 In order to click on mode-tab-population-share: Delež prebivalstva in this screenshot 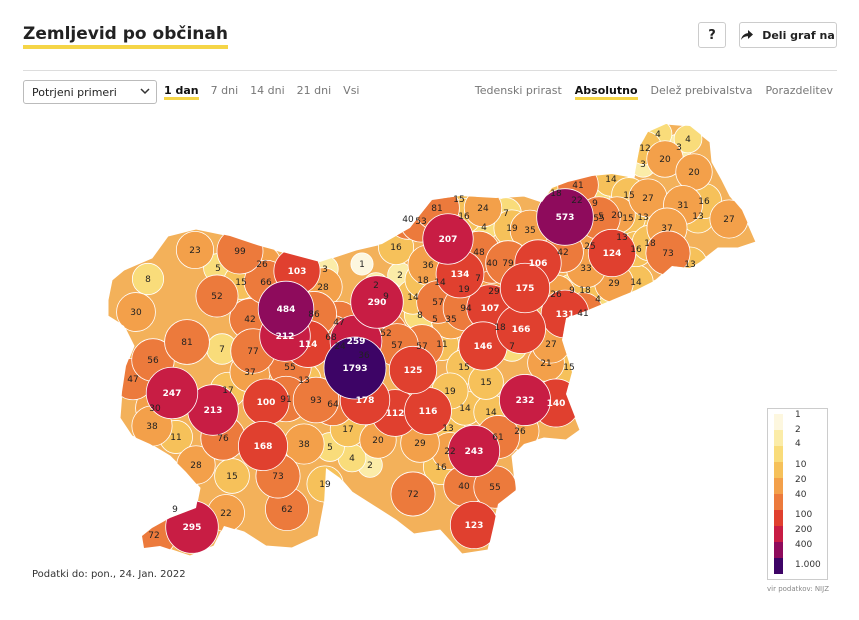, I will do `click(701, 90)`.